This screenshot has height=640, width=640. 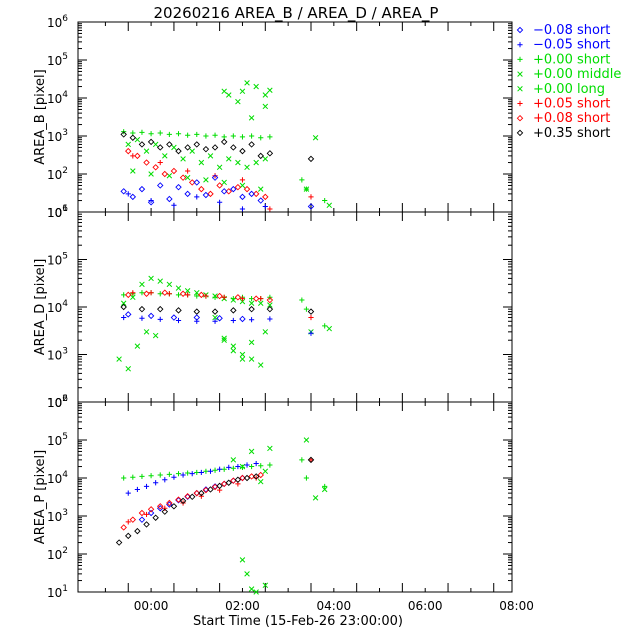 I want to click on legend-item: +0.00 short, so click(x=563, y=59).